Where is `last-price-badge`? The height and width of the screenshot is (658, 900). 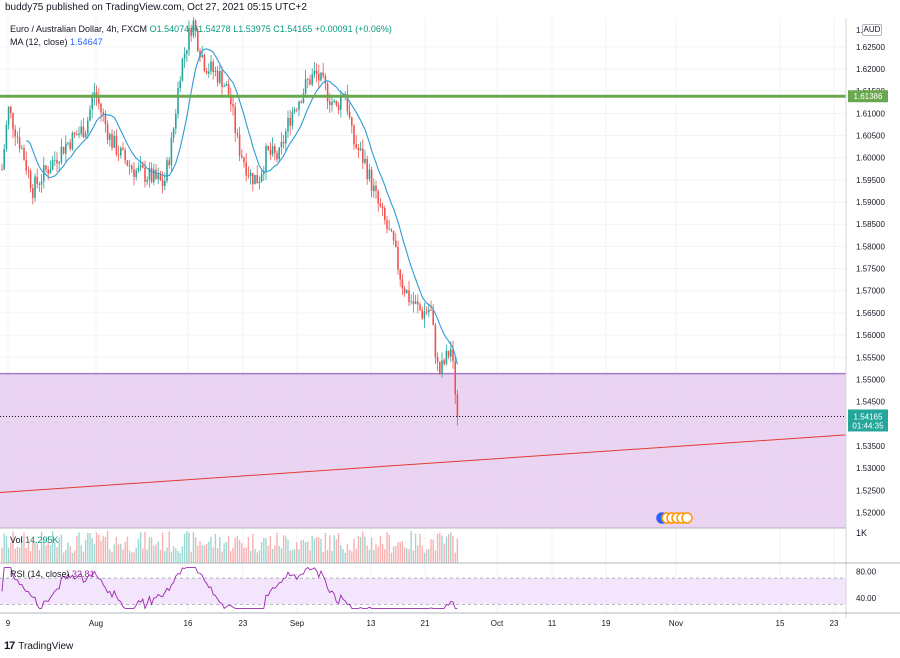 last-price-badge is located at coordinates (868, 420).